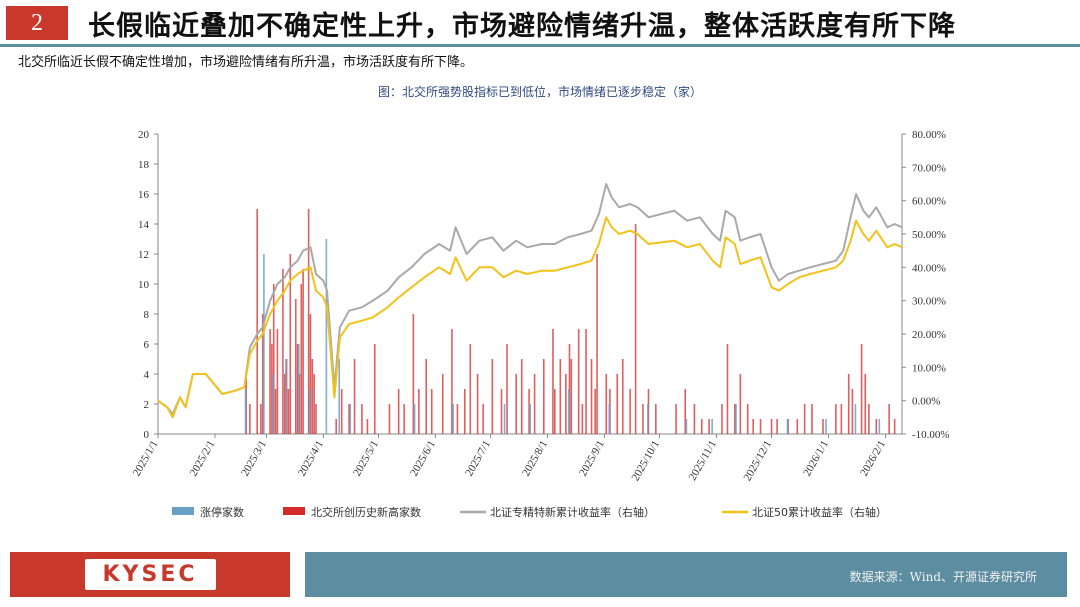 Image resolution: width=1080 pixels, height=607 pixels. Describe the element at coordinates (929, 268) in the screenshot. I see `right-tick-label: 40.00%` at that location.